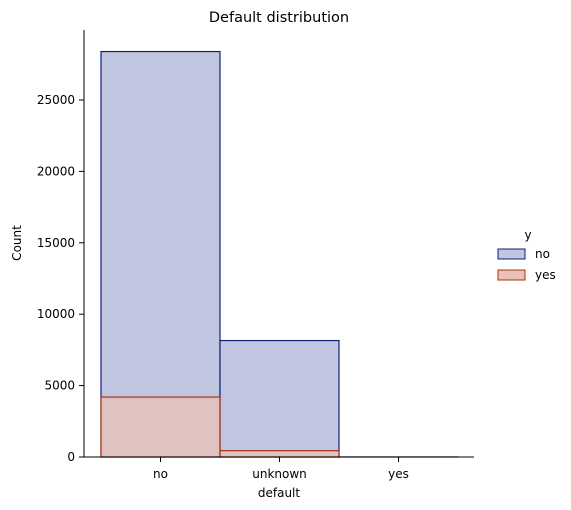 The width and height of the screenshot is (571, 510). I want to click on legend-title: y, so click(527, 235).